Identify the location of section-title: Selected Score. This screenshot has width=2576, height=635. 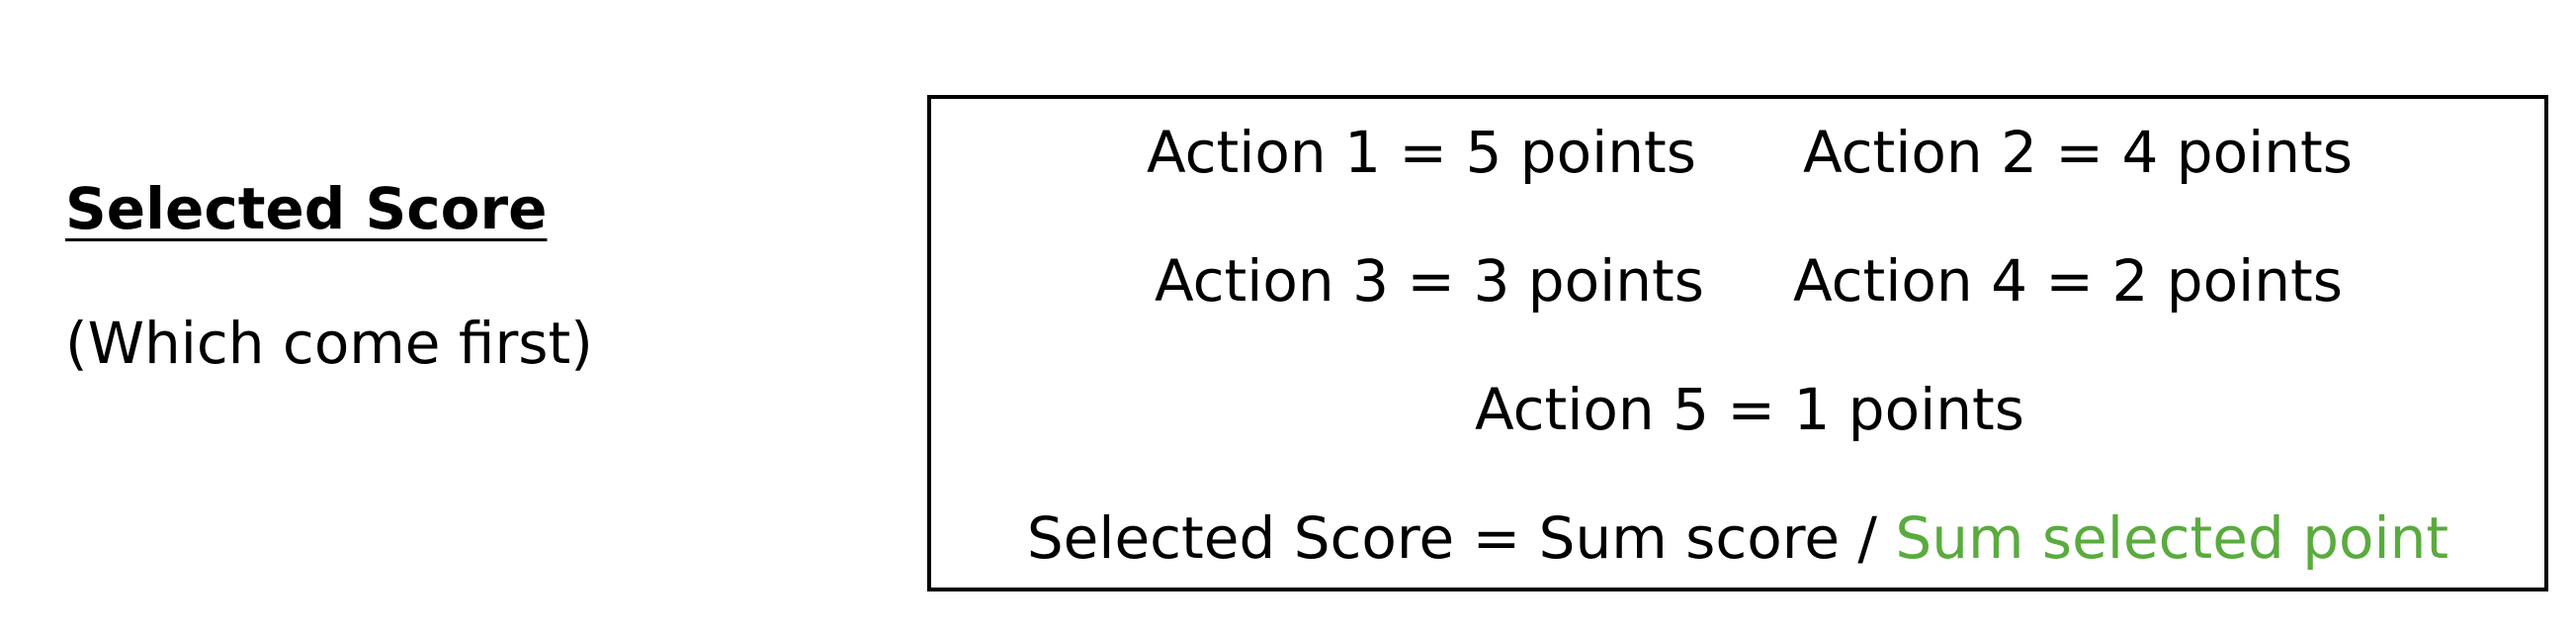
(306, 209).